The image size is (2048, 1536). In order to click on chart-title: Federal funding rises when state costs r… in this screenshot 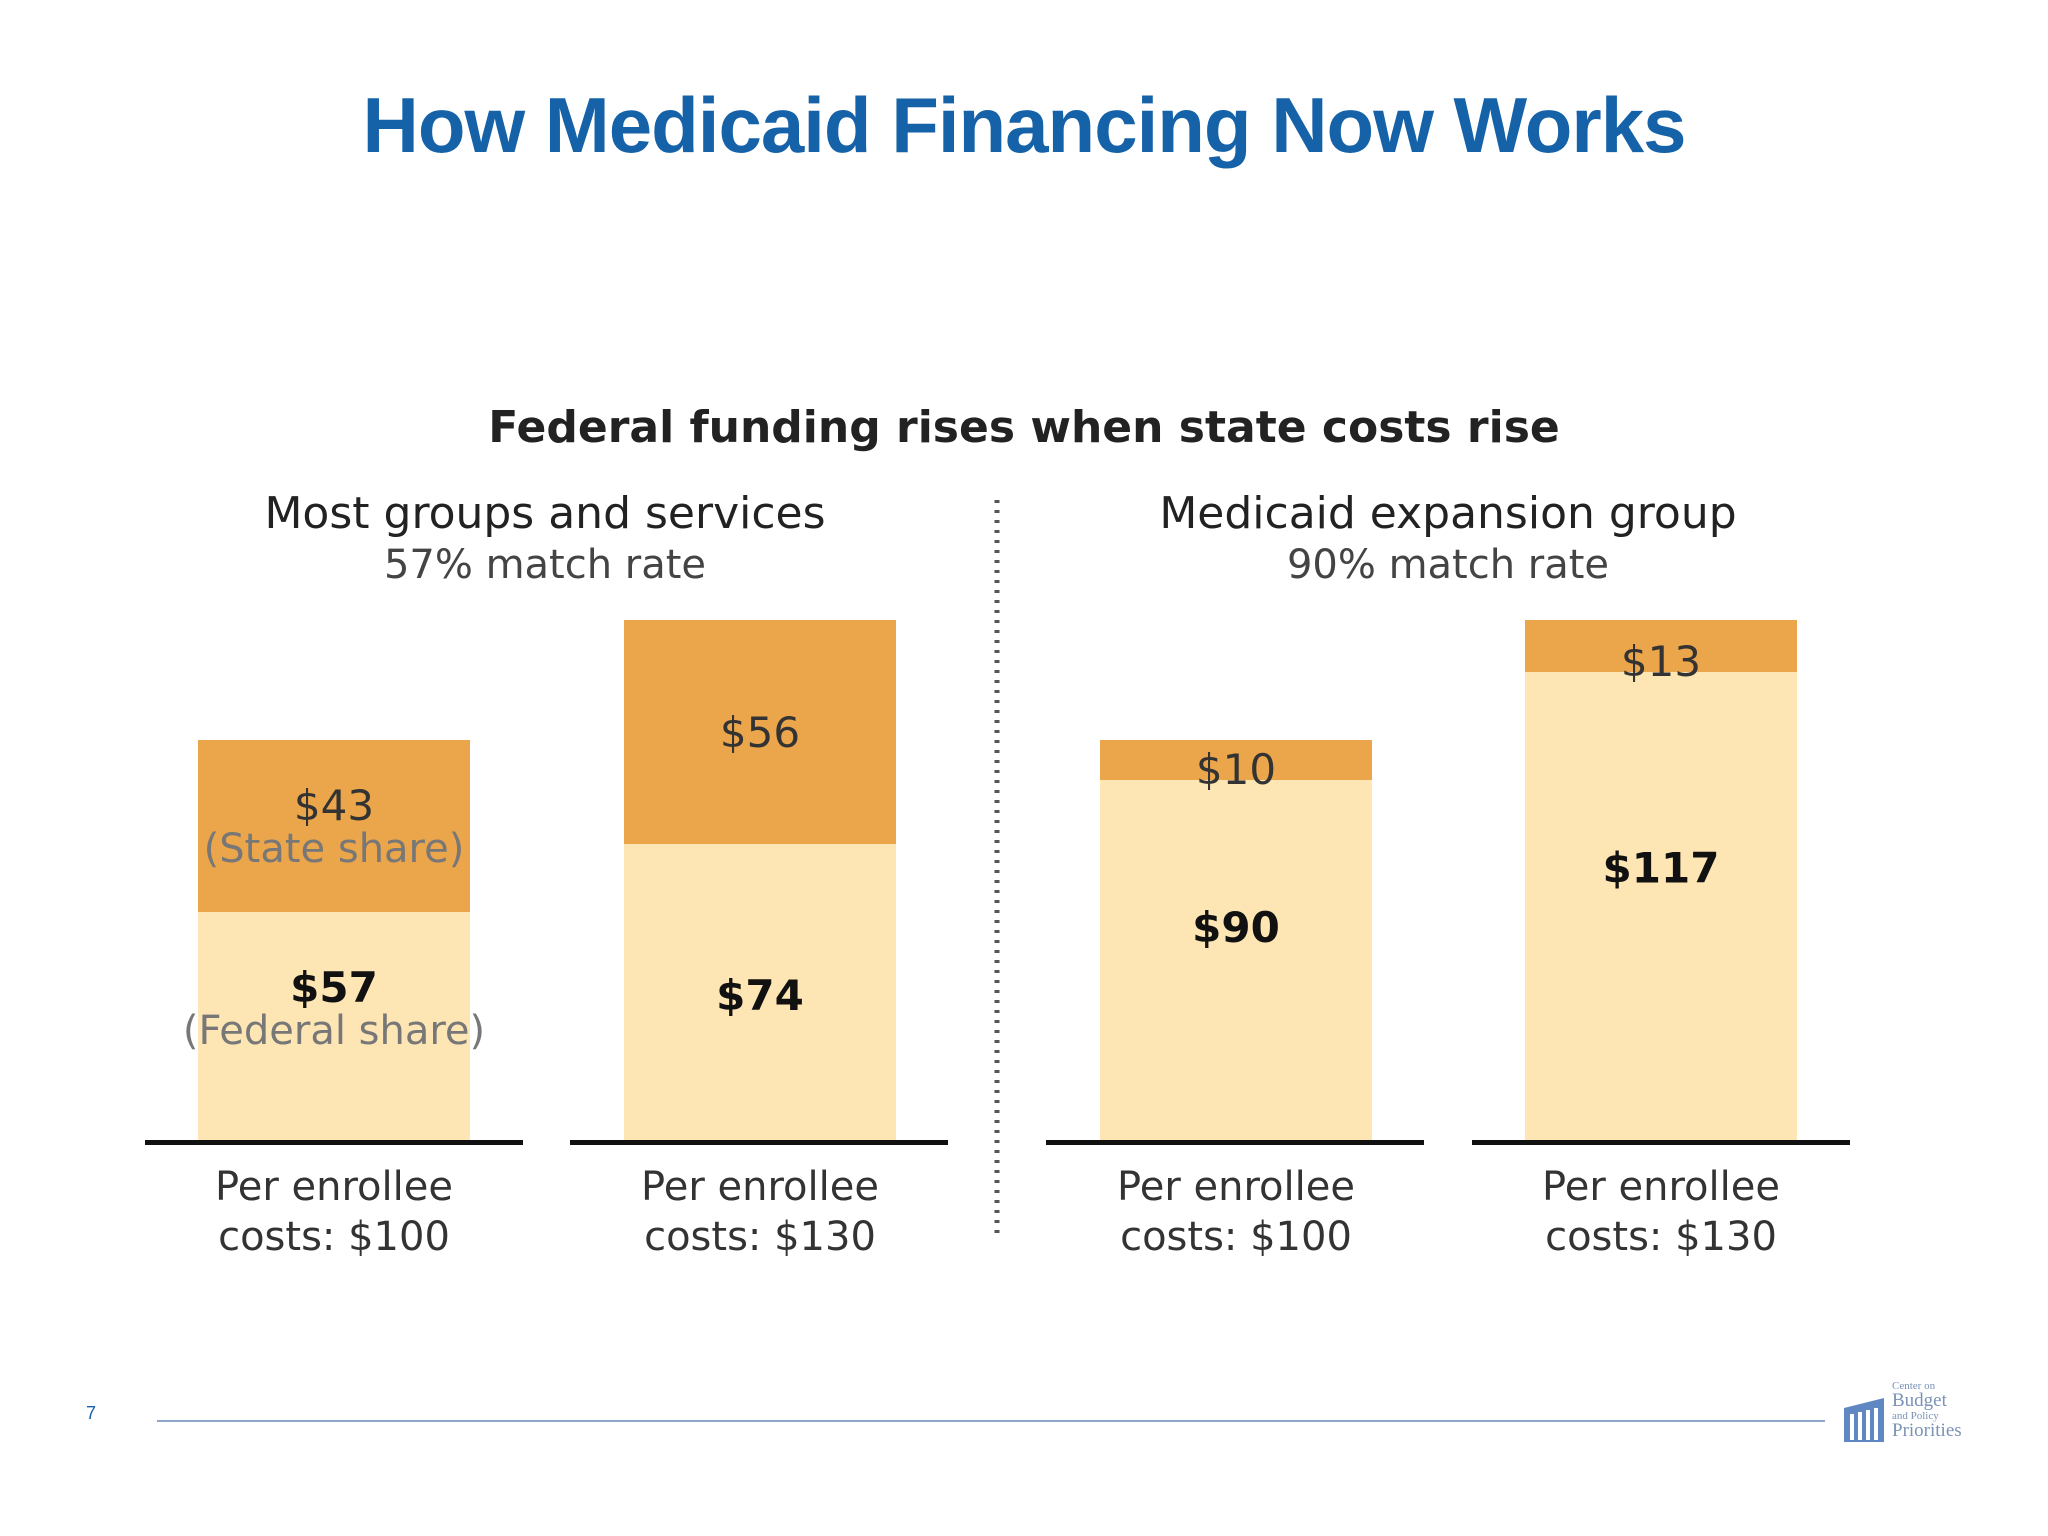, I will do `click(1024, 427)`.